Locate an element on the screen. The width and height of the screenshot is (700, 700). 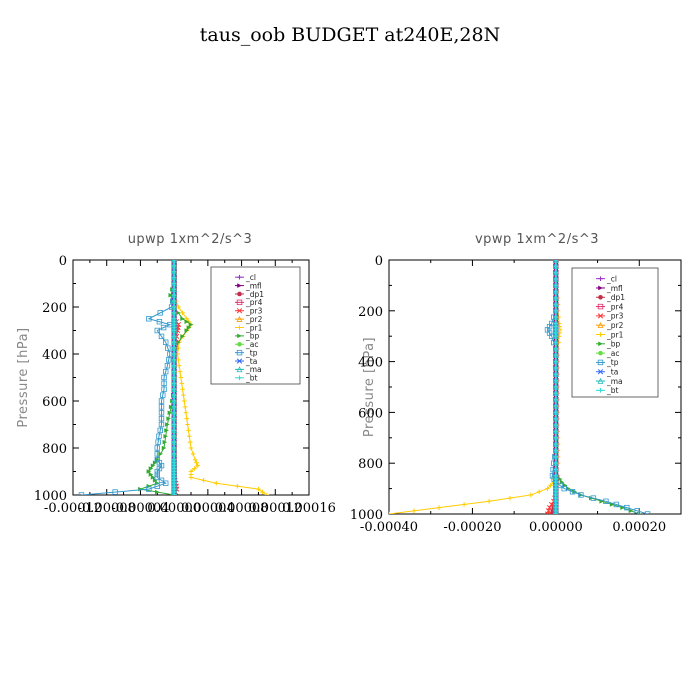
upwp-series-tp is located at coordinates (128, 377).